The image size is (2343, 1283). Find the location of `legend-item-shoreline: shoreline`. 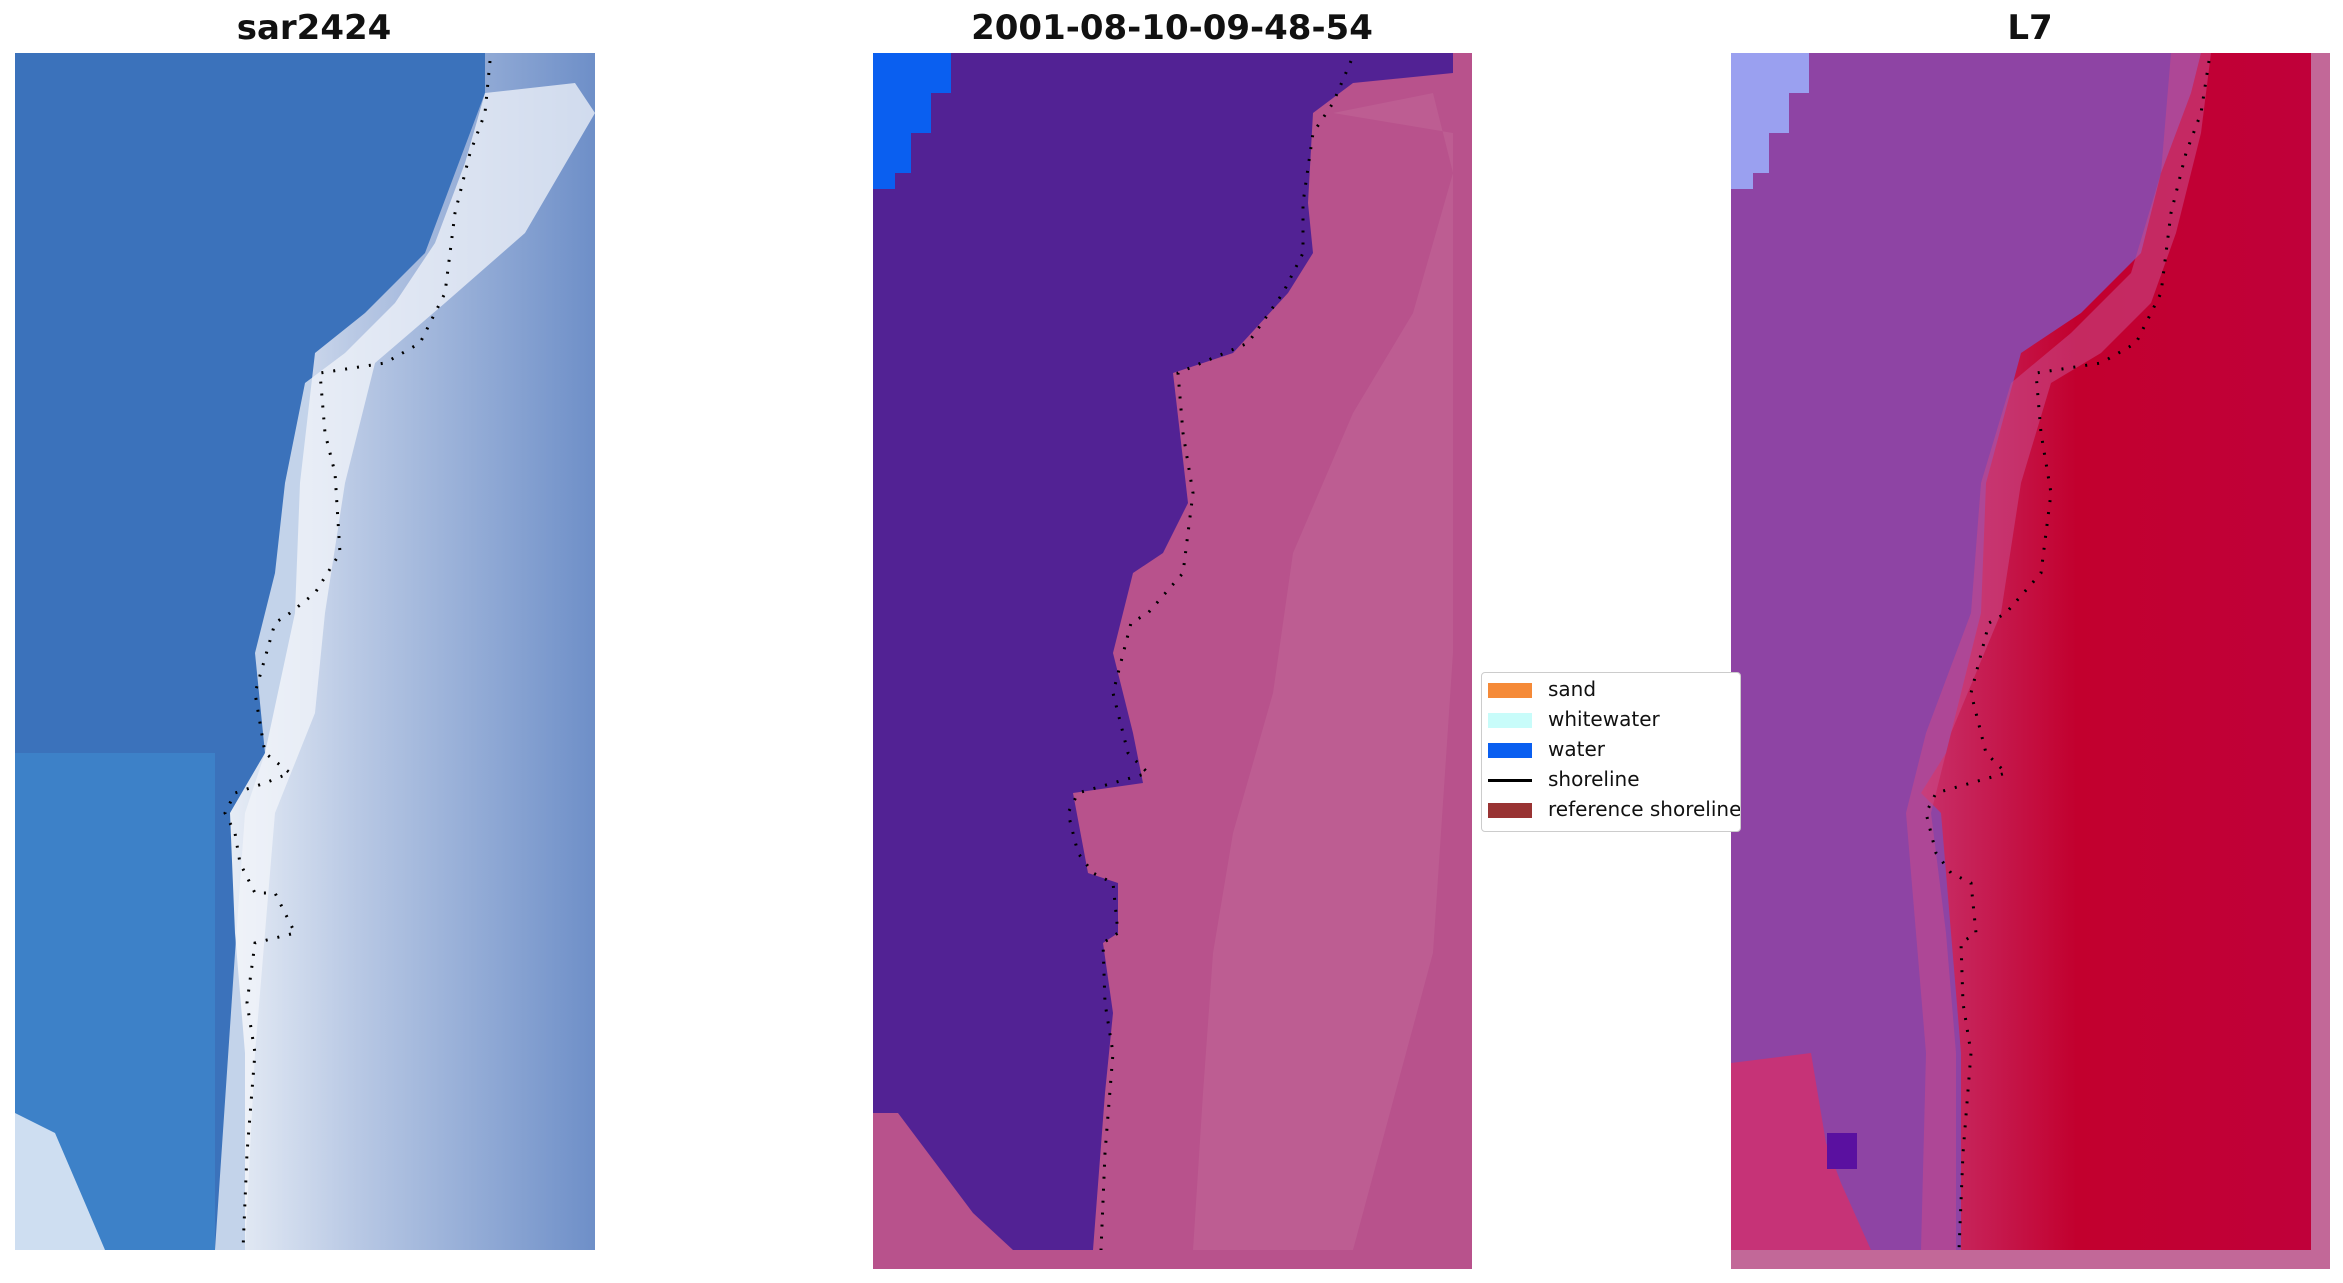

legend-item-shoreline: shoreline is located at coordinates (1611, 780).